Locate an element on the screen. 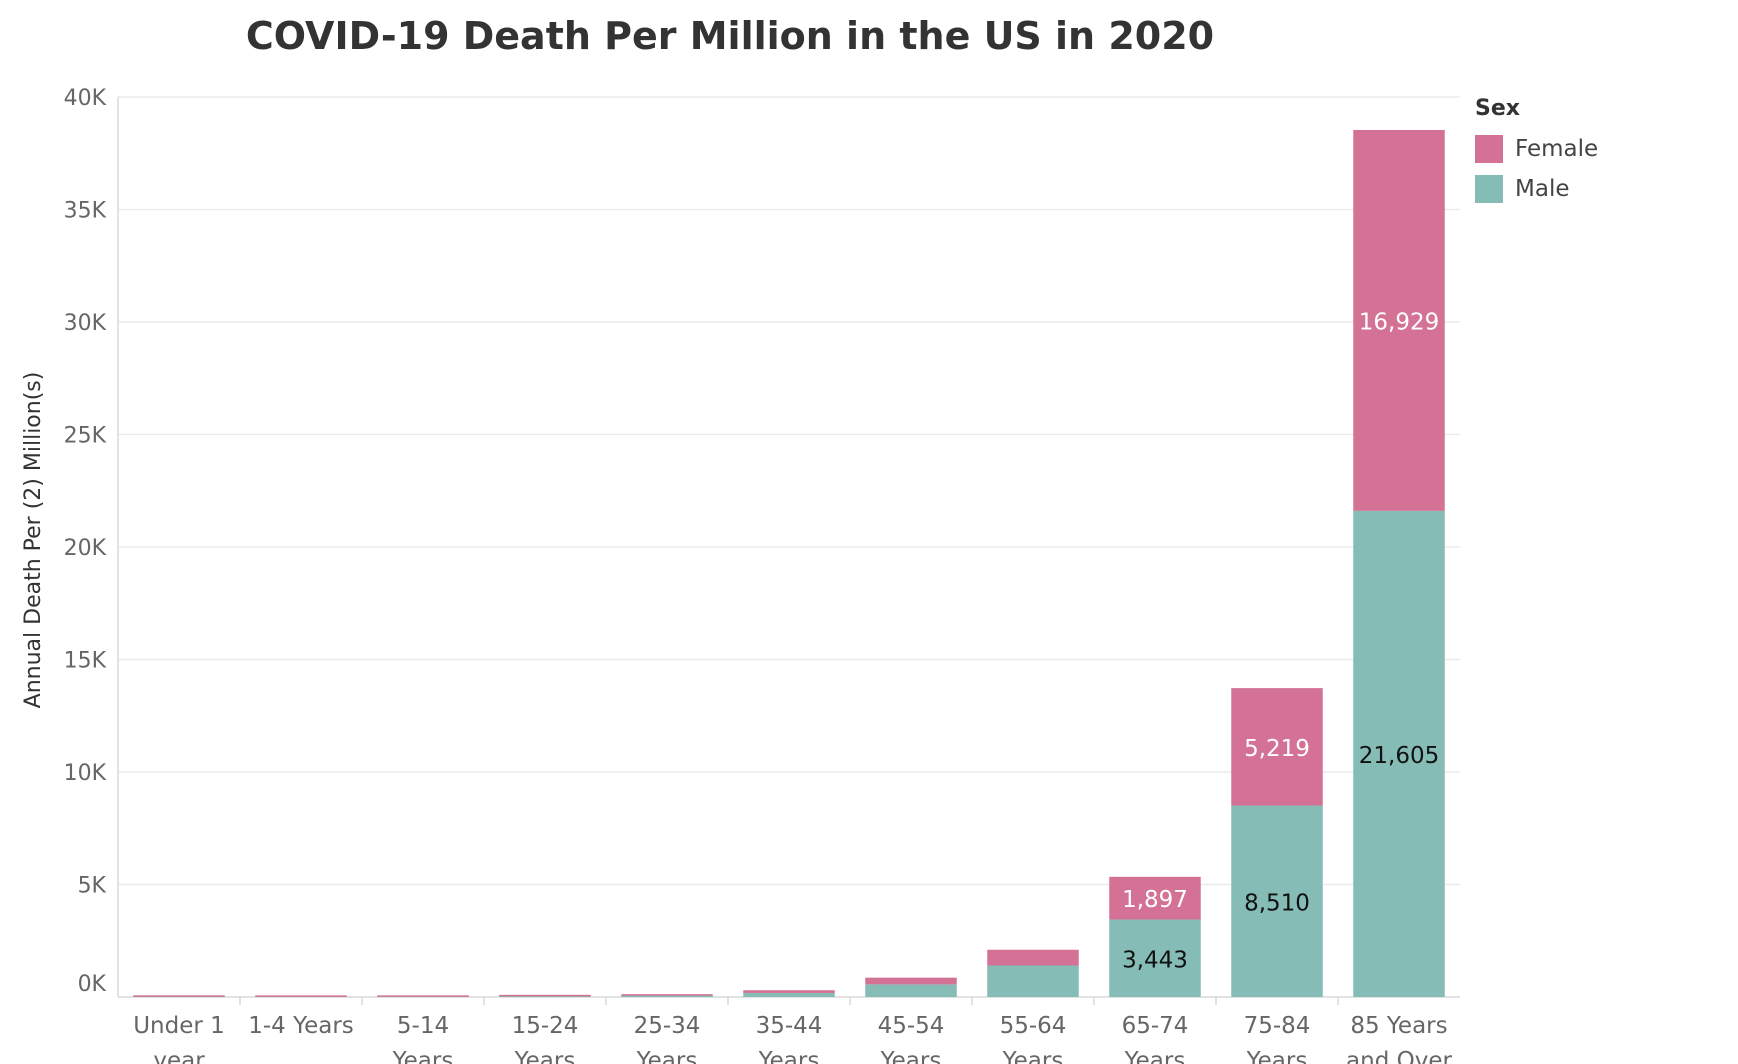 The height and width of the screenshot is (1064, 1738). data-label: 21,605 is located at coordinates (1399, 756).